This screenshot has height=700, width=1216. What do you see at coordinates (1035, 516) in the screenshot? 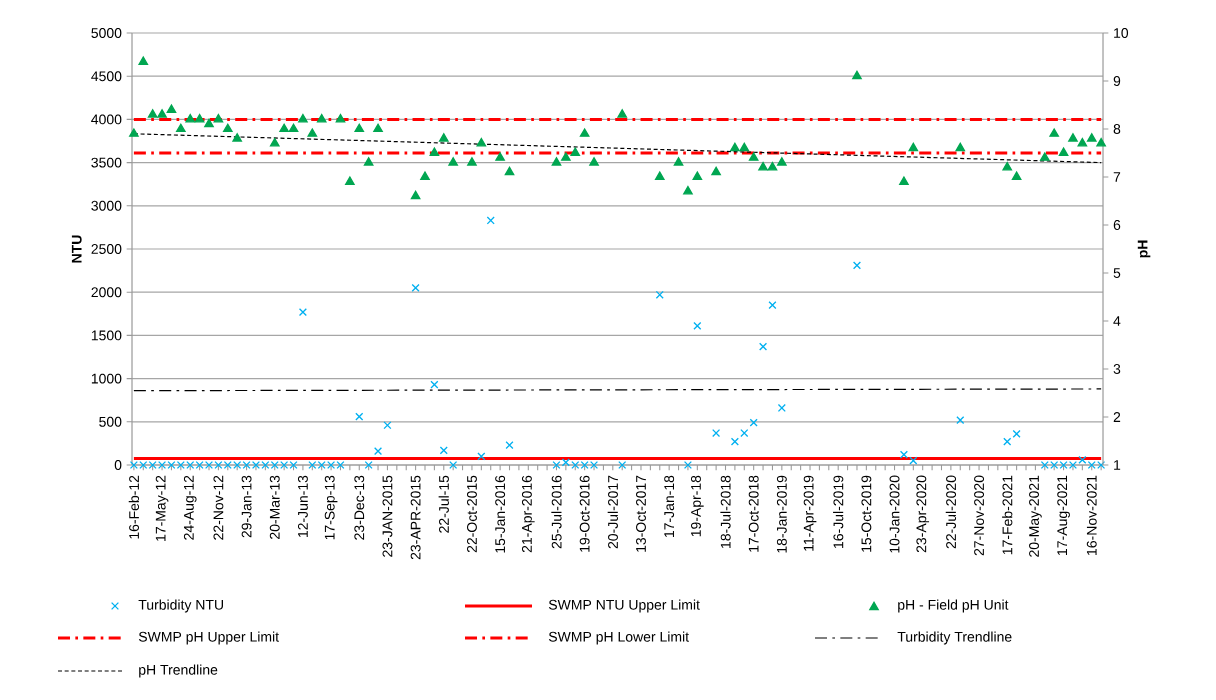
I see `x-tick-label: 20-May-2021` at bounding box center [1035, 516].